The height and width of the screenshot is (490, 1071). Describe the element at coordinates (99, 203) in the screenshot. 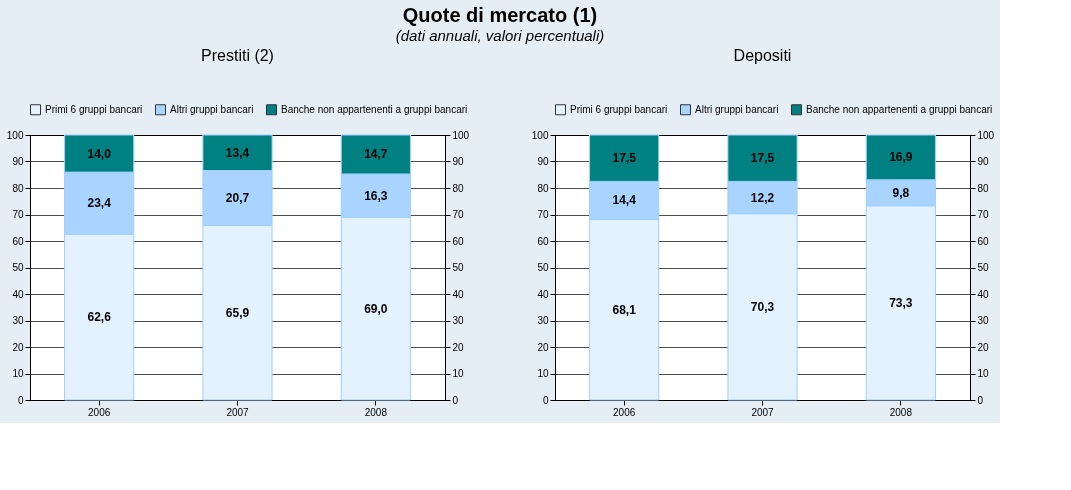

I see `data-label: 23,4` at that location.